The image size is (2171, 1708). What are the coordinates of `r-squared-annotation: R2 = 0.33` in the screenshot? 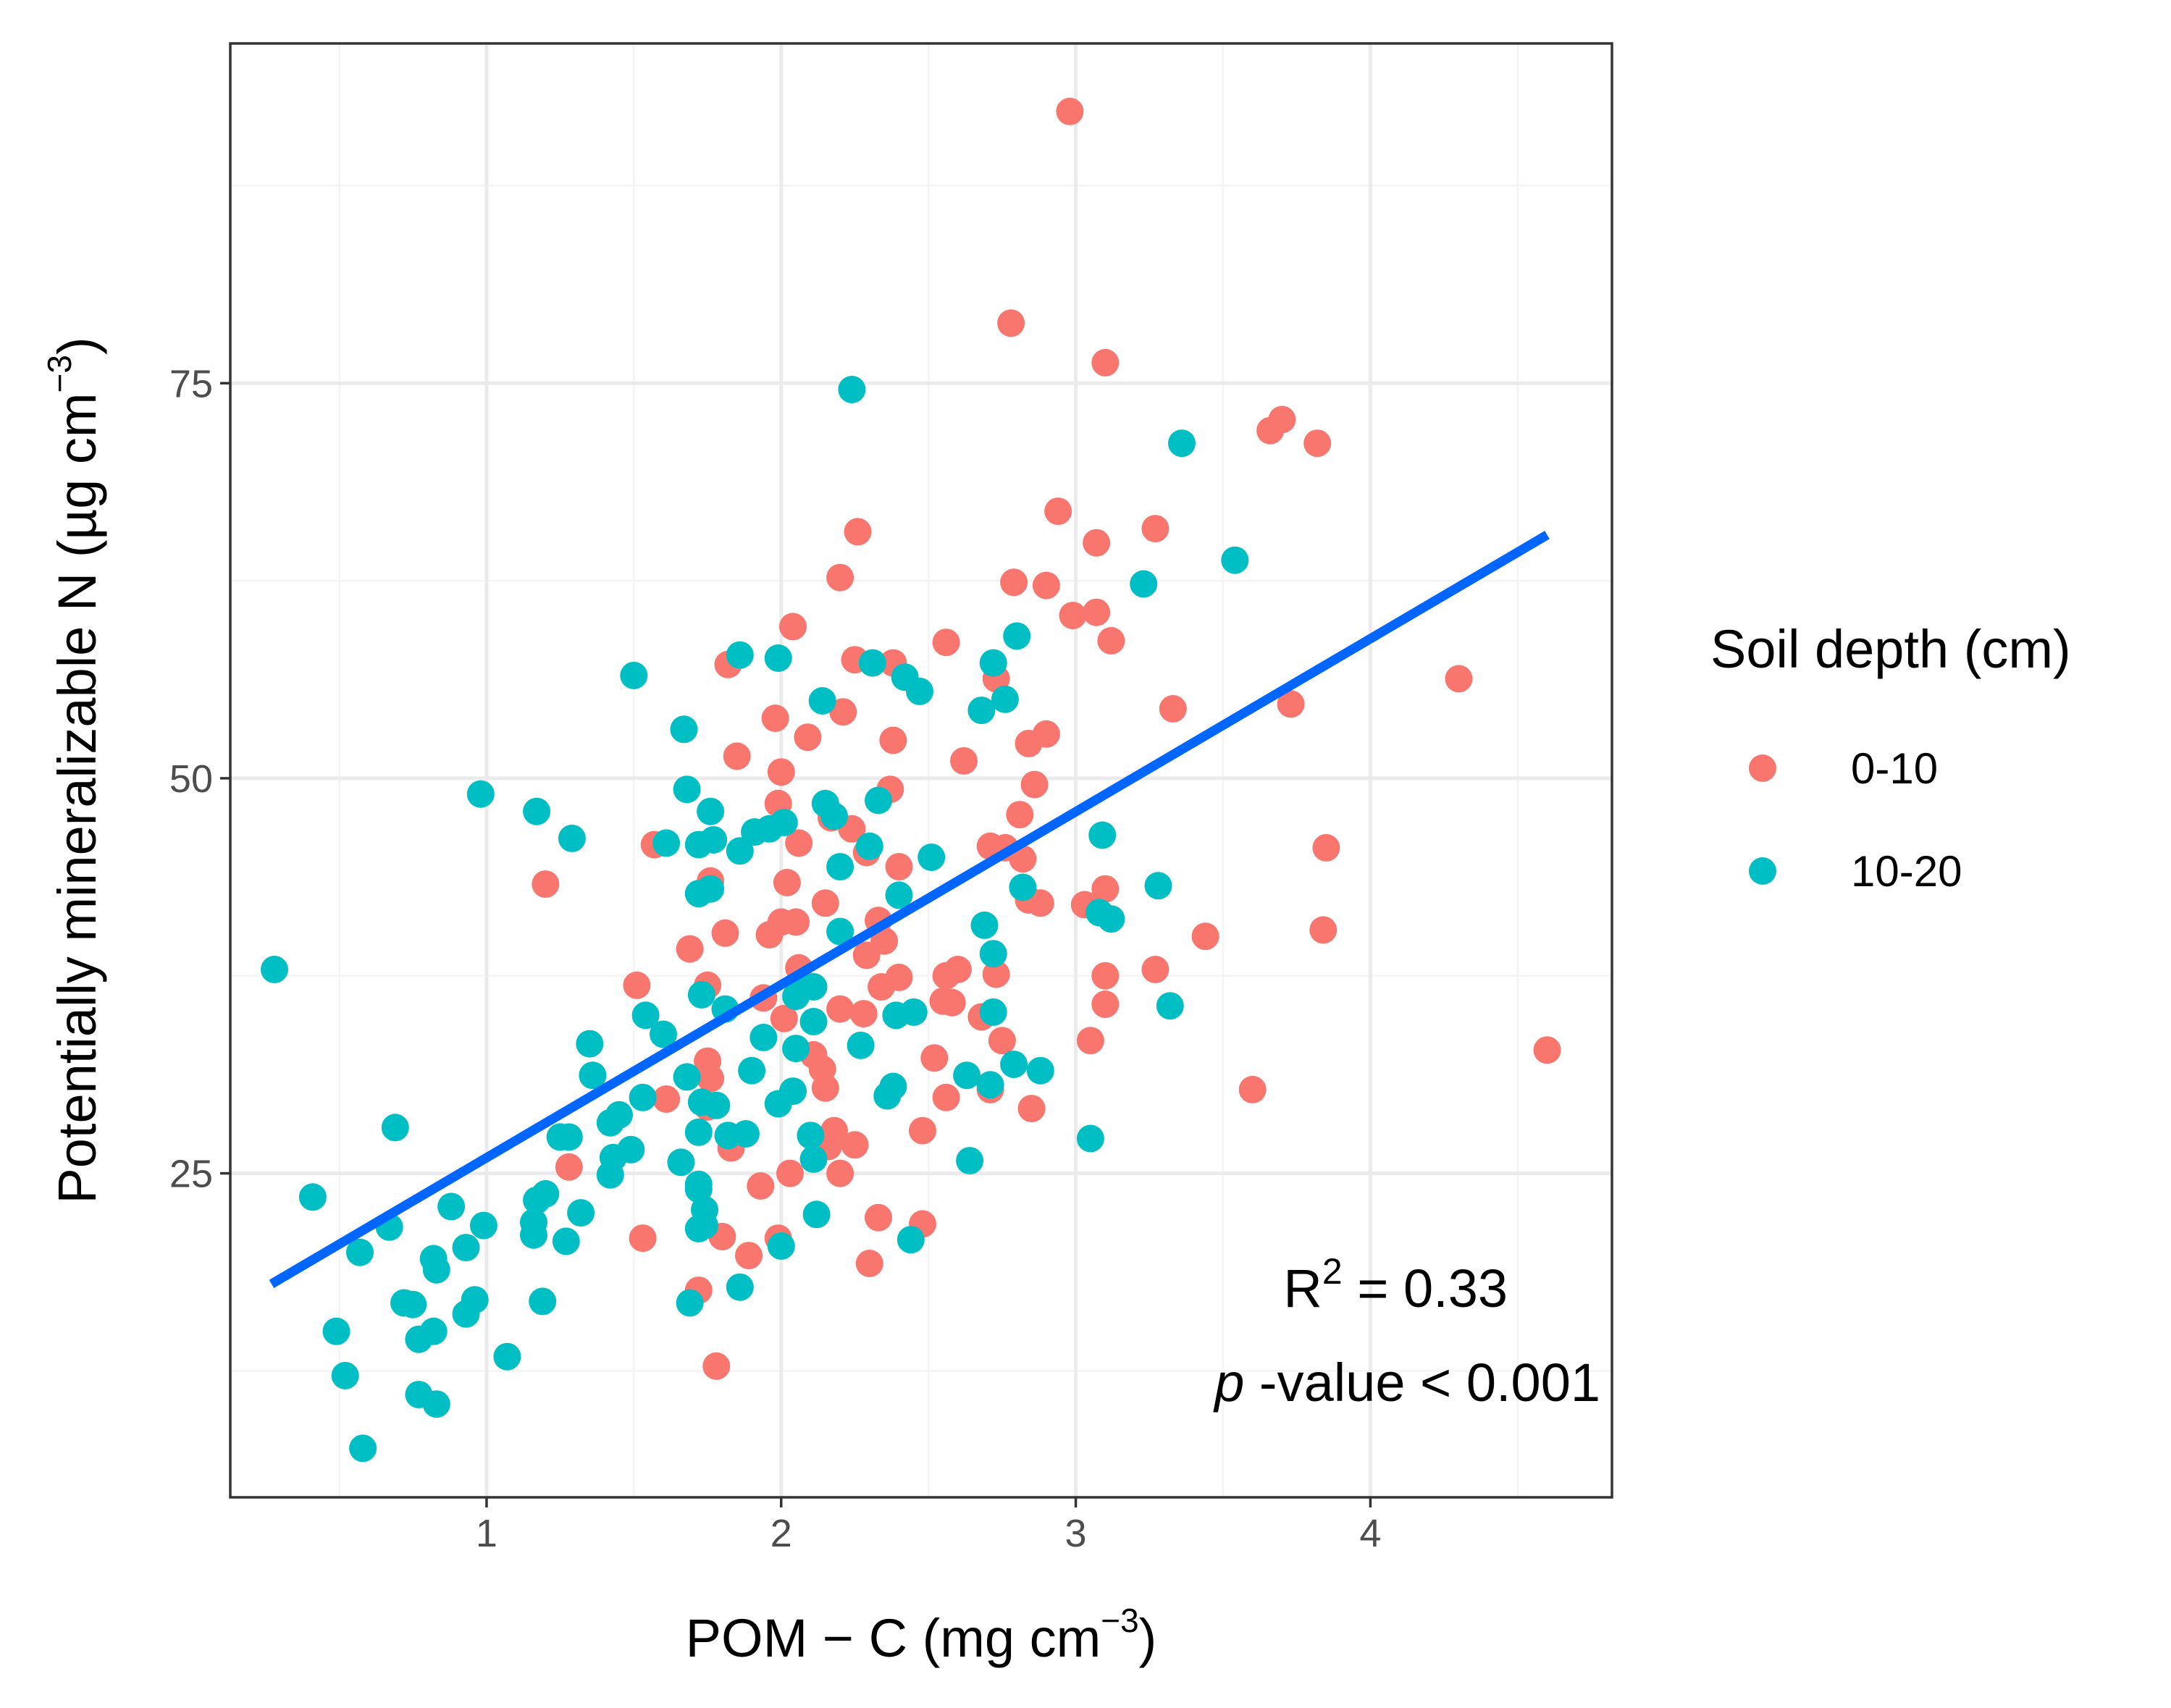 It's located at (1395, 1284).